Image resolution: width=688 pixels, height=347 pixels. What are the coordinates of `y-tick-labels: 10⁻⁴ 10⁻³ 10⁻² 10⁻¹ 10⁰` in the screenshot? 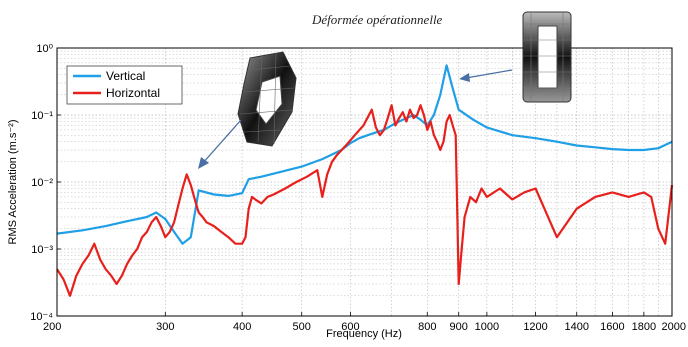 It's located at (45, 183).